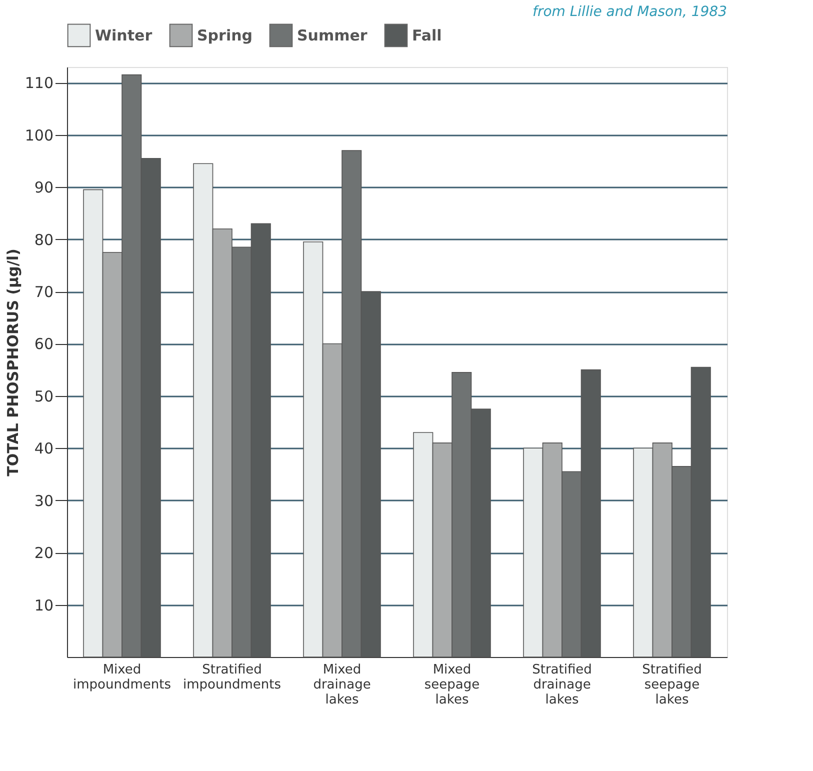 The height and width of the screenshot is (771, 813). What do you see at coordinates (44, 449) in the screenshot?
I see `y-tick-label: 40` at bounding box center [44, 449].